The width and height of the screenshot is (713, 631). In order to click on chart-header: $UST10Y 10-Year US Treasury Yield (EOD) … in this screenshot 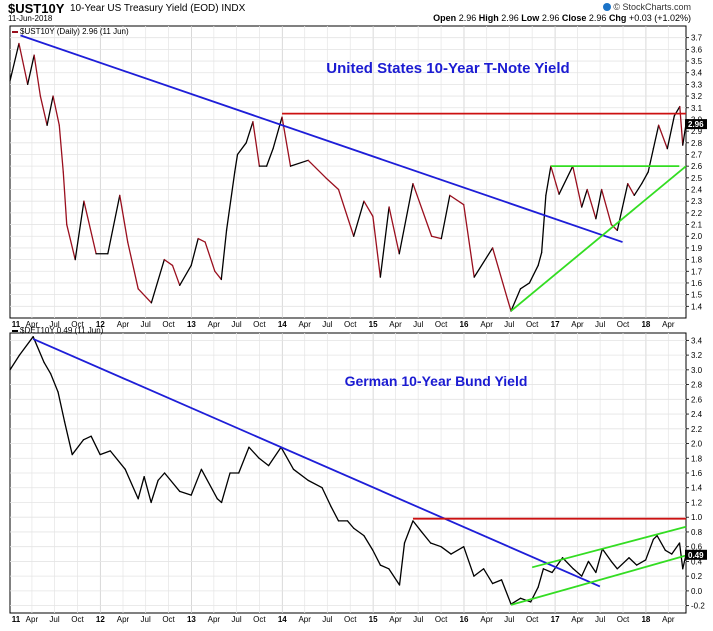, I will do `click(356, 11)`.